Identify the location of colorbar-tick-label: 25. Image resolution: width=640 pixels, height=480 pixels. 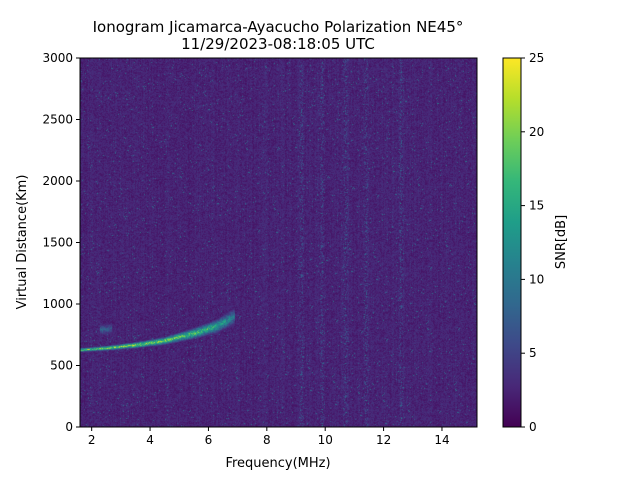
(536, 58).